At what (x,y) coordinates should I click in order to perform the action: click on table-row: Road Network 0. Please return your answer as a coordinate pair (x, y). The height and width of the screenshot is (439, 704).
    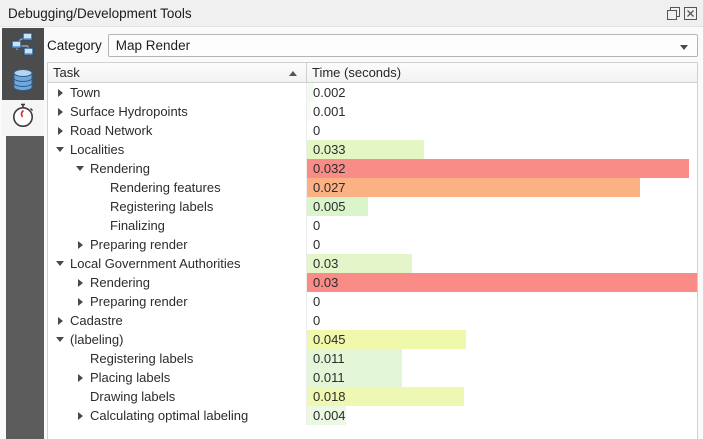
    Looking at the image, I should click on (372, 130).